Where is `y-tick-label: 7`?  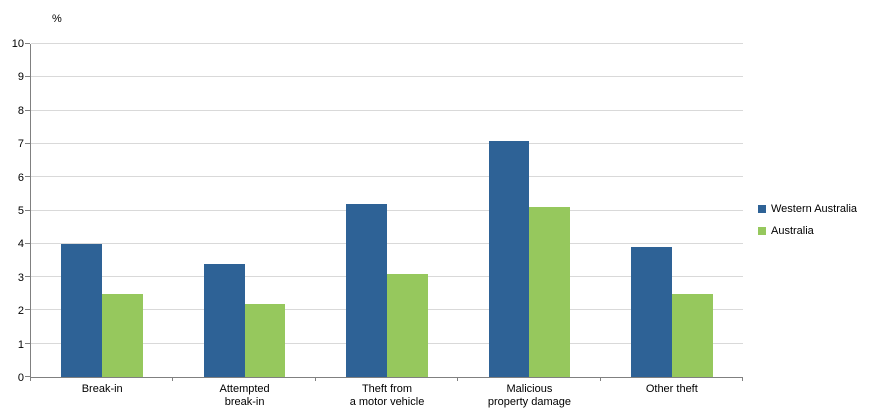
y-tick-label: 7 is located at coordinates (20, 144).